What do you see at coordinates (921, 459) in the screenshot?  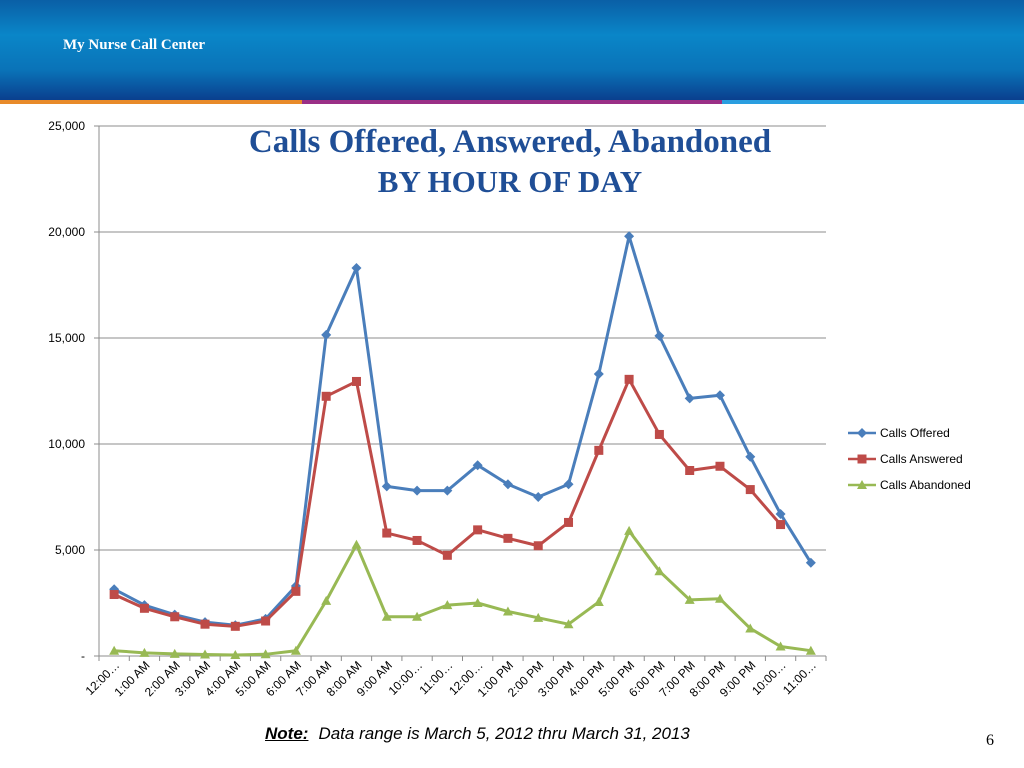 I see `legend-label-answered: Calls Answered` at bounding box center [921, 459].